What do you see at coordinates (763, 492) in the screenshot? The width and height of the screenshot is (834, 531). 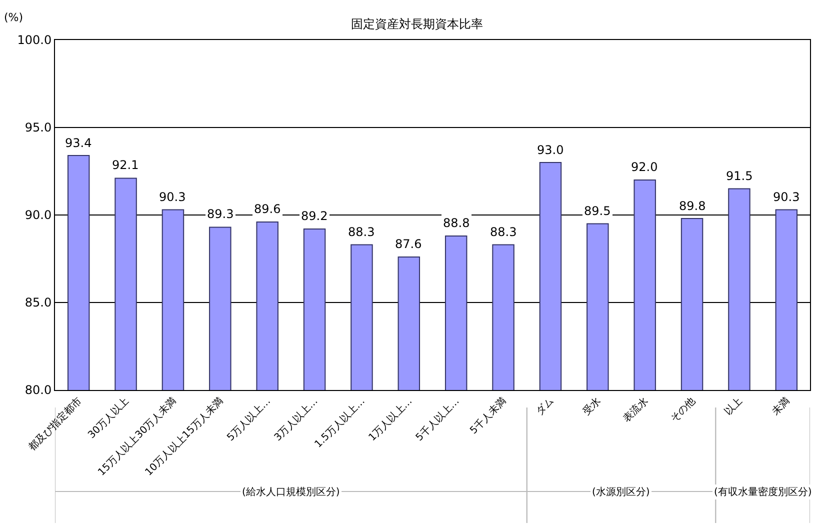 I see `text: (有収水量密度別区分)` at bounding box center [763, 492].